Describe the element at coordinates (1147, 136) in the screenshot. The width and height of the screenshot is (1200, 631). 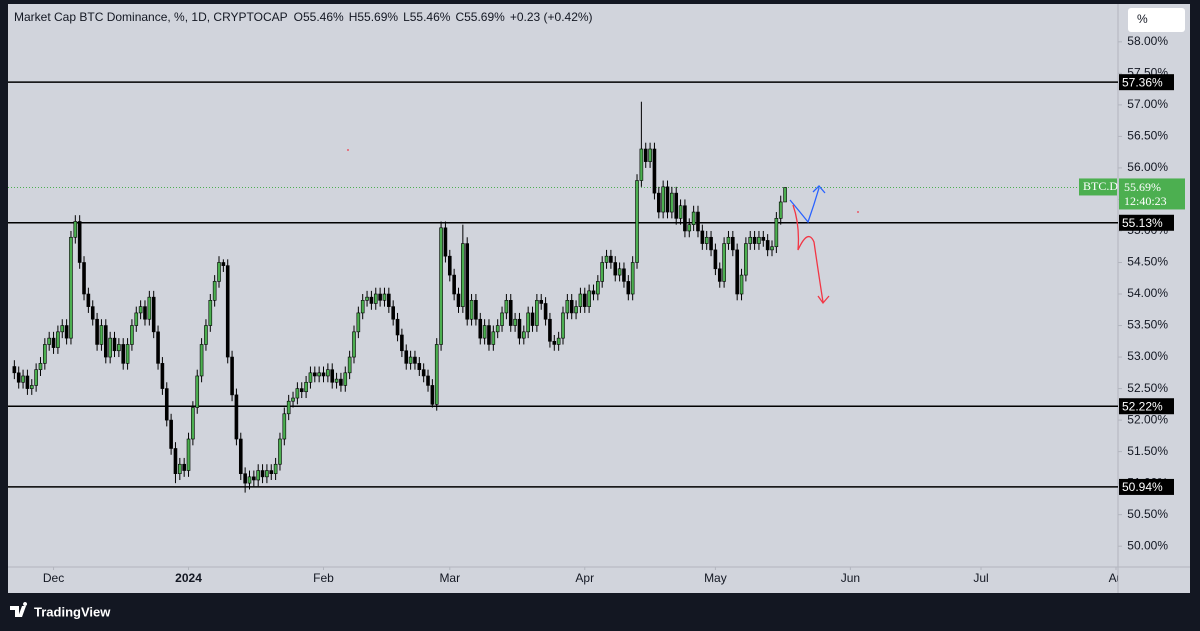
I see `y-tick-label: 56.50%` at that location.